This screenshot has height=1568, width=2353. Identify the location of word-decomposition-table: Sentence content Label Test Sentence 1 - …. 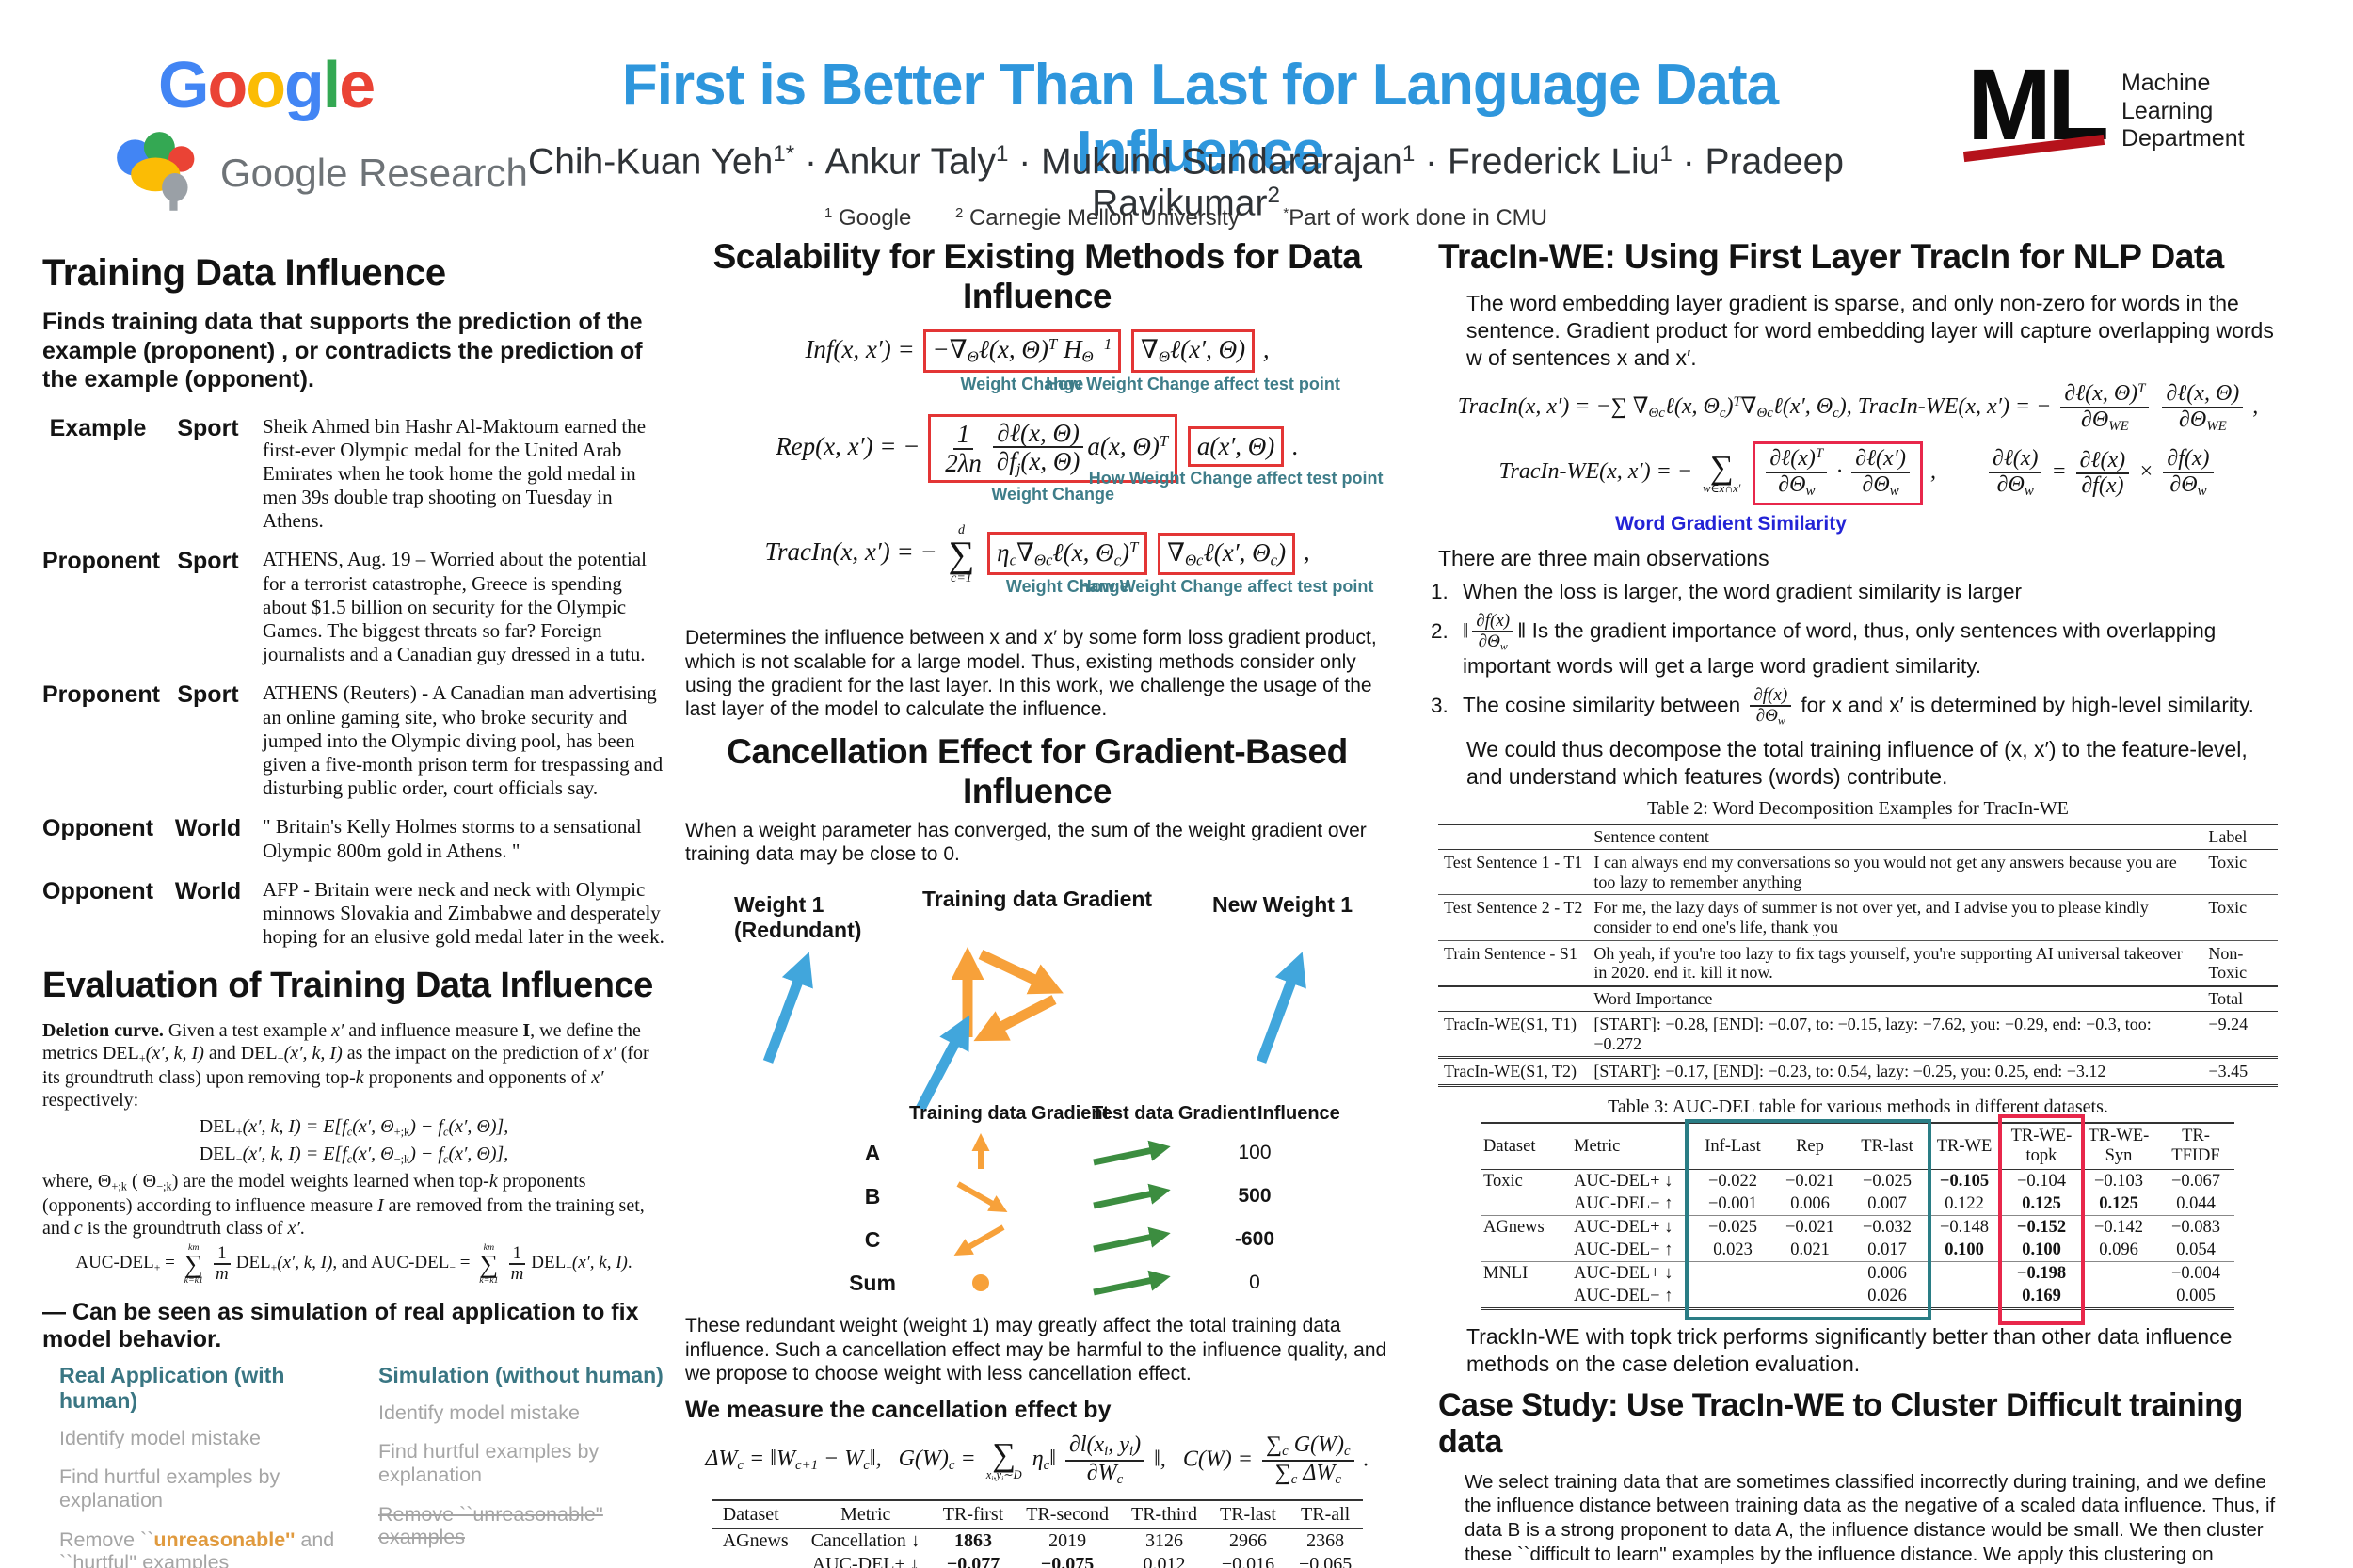
(1858, 955).